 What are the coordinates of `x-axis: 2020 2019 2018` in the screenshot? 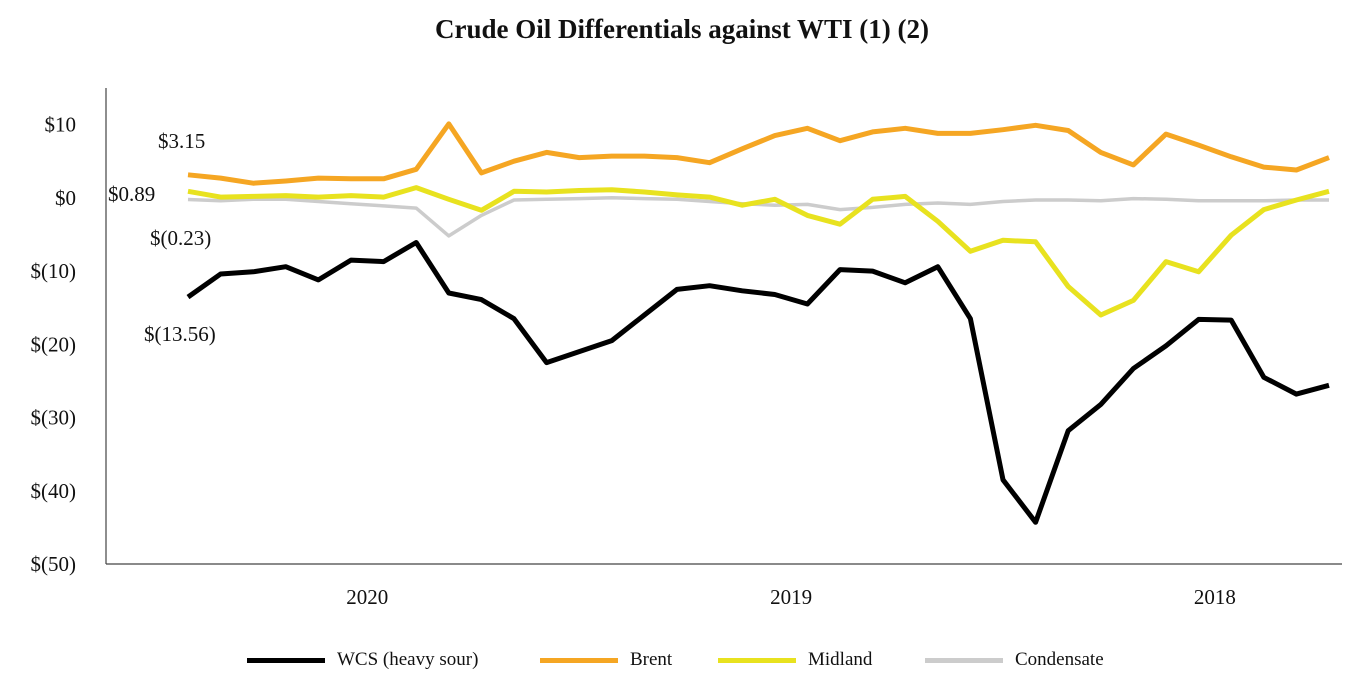 It's located at (724, 586).